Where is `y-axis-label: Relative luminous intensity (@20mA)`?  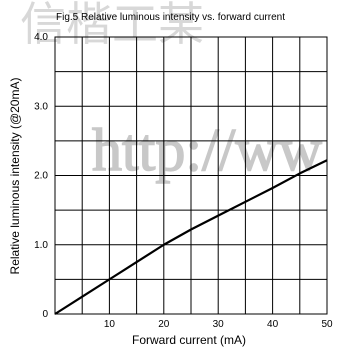 y-axis-label: Relative luminous intensity (@20mA) is located at coordinates (15, 176).